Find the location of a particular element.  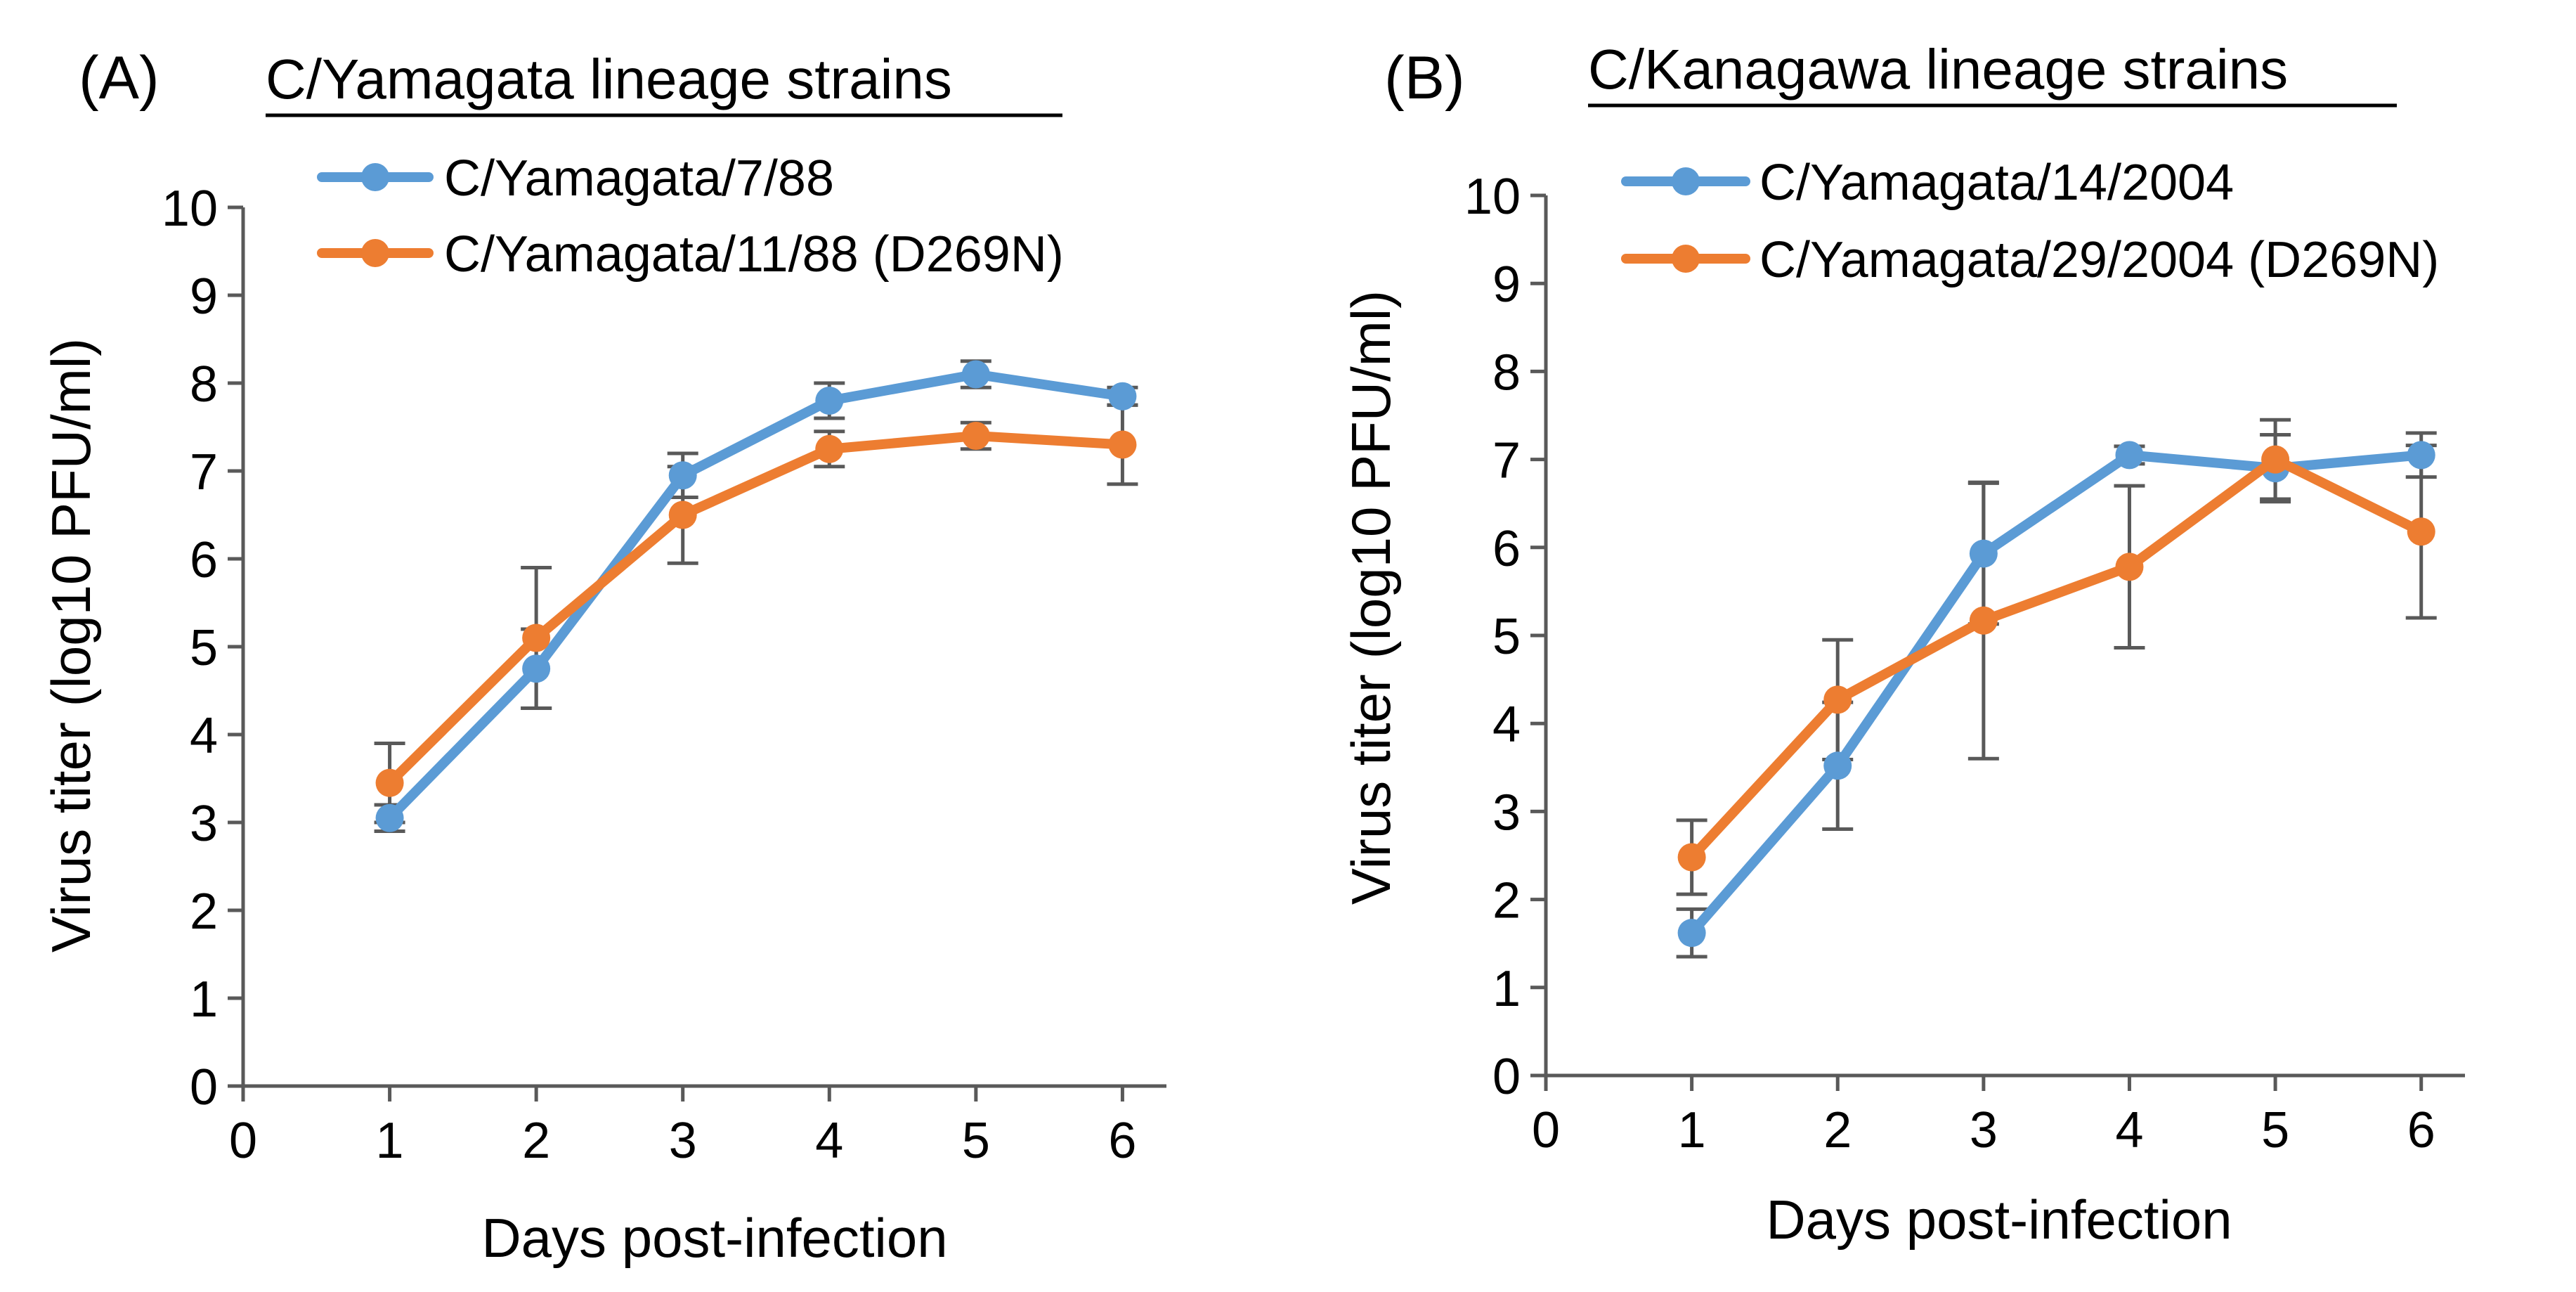

chart-title: C/Kanagawa lineage strains is located at coordinates (1938, 69).